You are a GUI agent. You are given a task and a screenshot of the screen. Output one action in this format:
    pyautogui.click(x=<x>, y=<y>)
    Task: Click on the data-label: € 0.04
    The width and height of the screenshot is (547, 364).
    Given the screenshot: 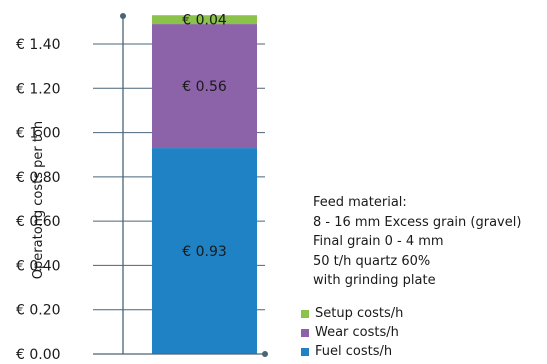 What is the action you would take?
    pyautogui.click(x=204, y=21)
    